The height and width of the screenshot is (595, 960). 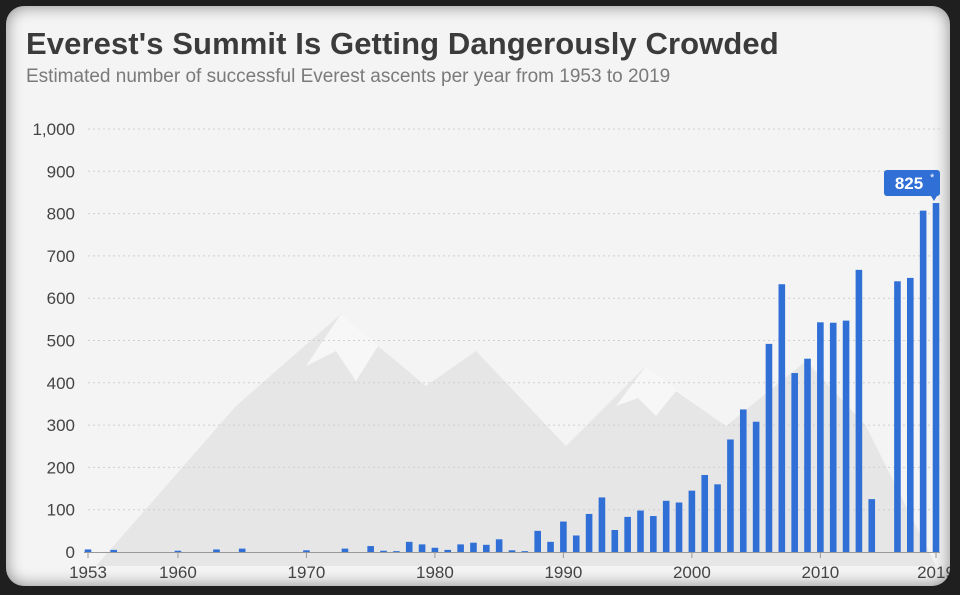 I want to click on x-tick-label: 1990, so click(x=563, y=572).